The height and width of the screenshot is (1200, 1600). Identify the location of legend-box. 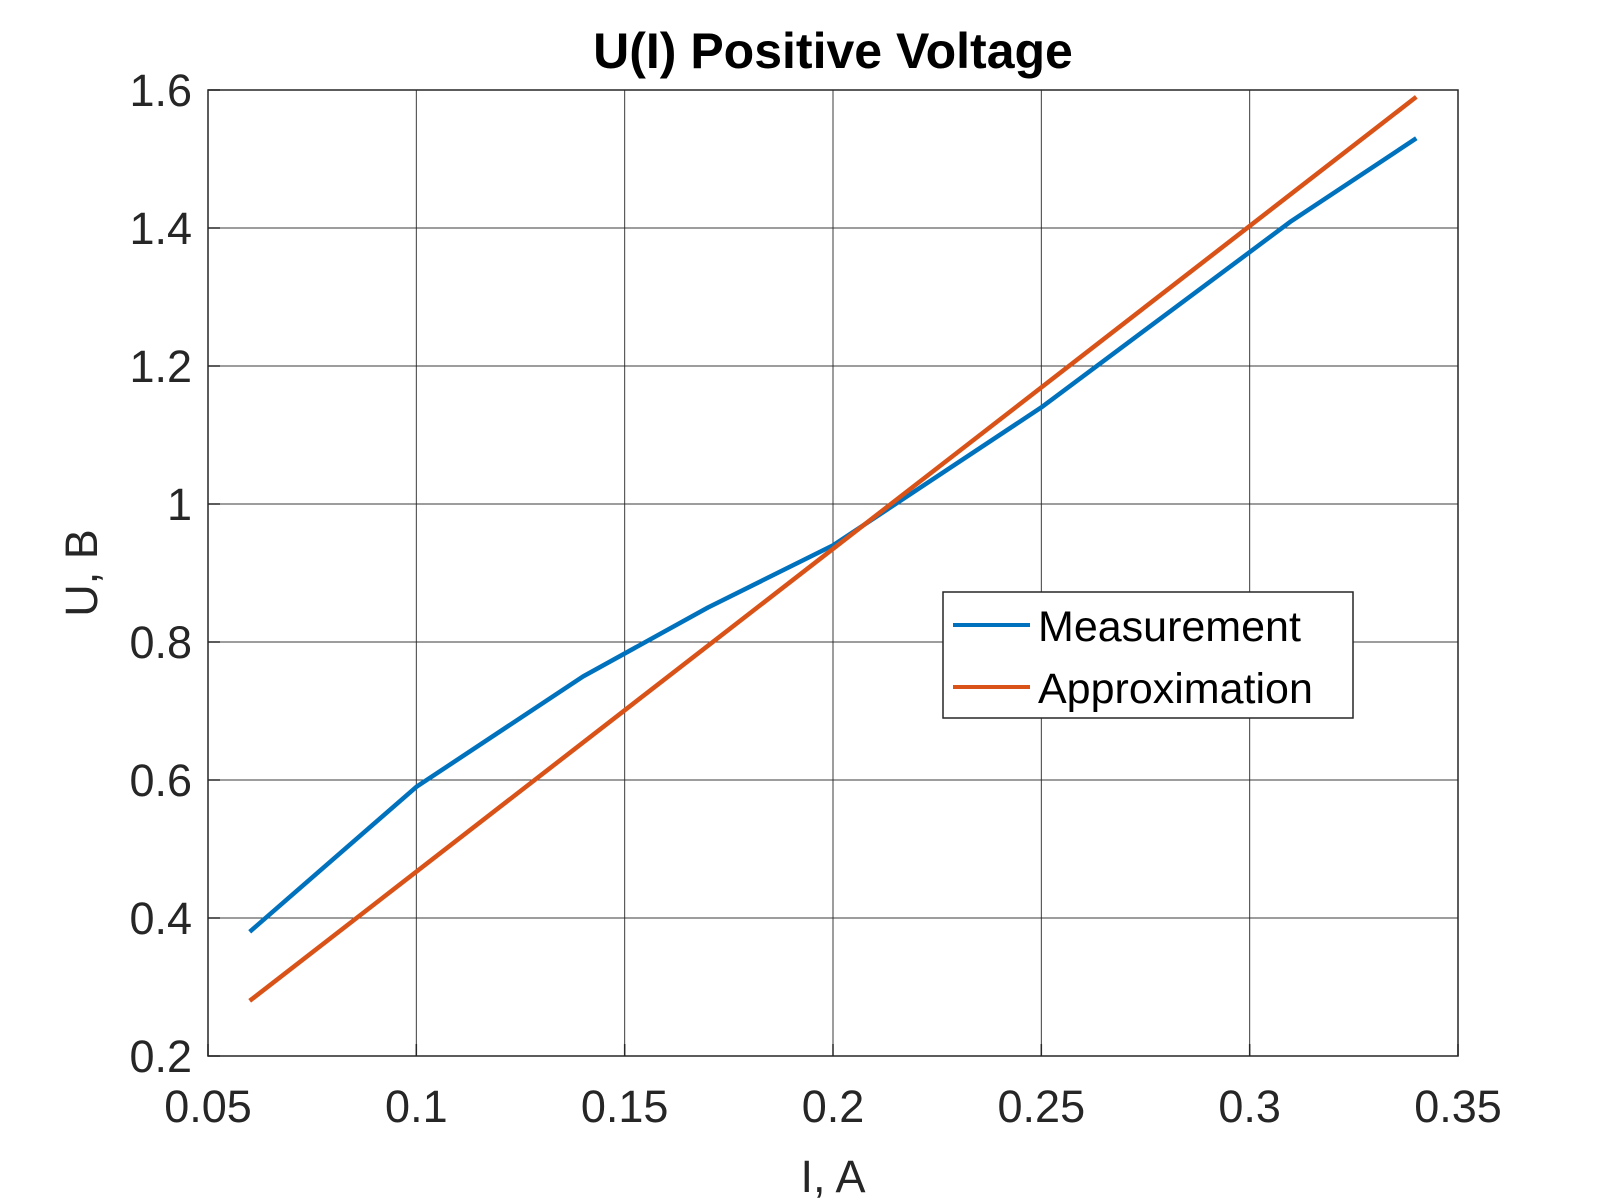
(1148, 655).